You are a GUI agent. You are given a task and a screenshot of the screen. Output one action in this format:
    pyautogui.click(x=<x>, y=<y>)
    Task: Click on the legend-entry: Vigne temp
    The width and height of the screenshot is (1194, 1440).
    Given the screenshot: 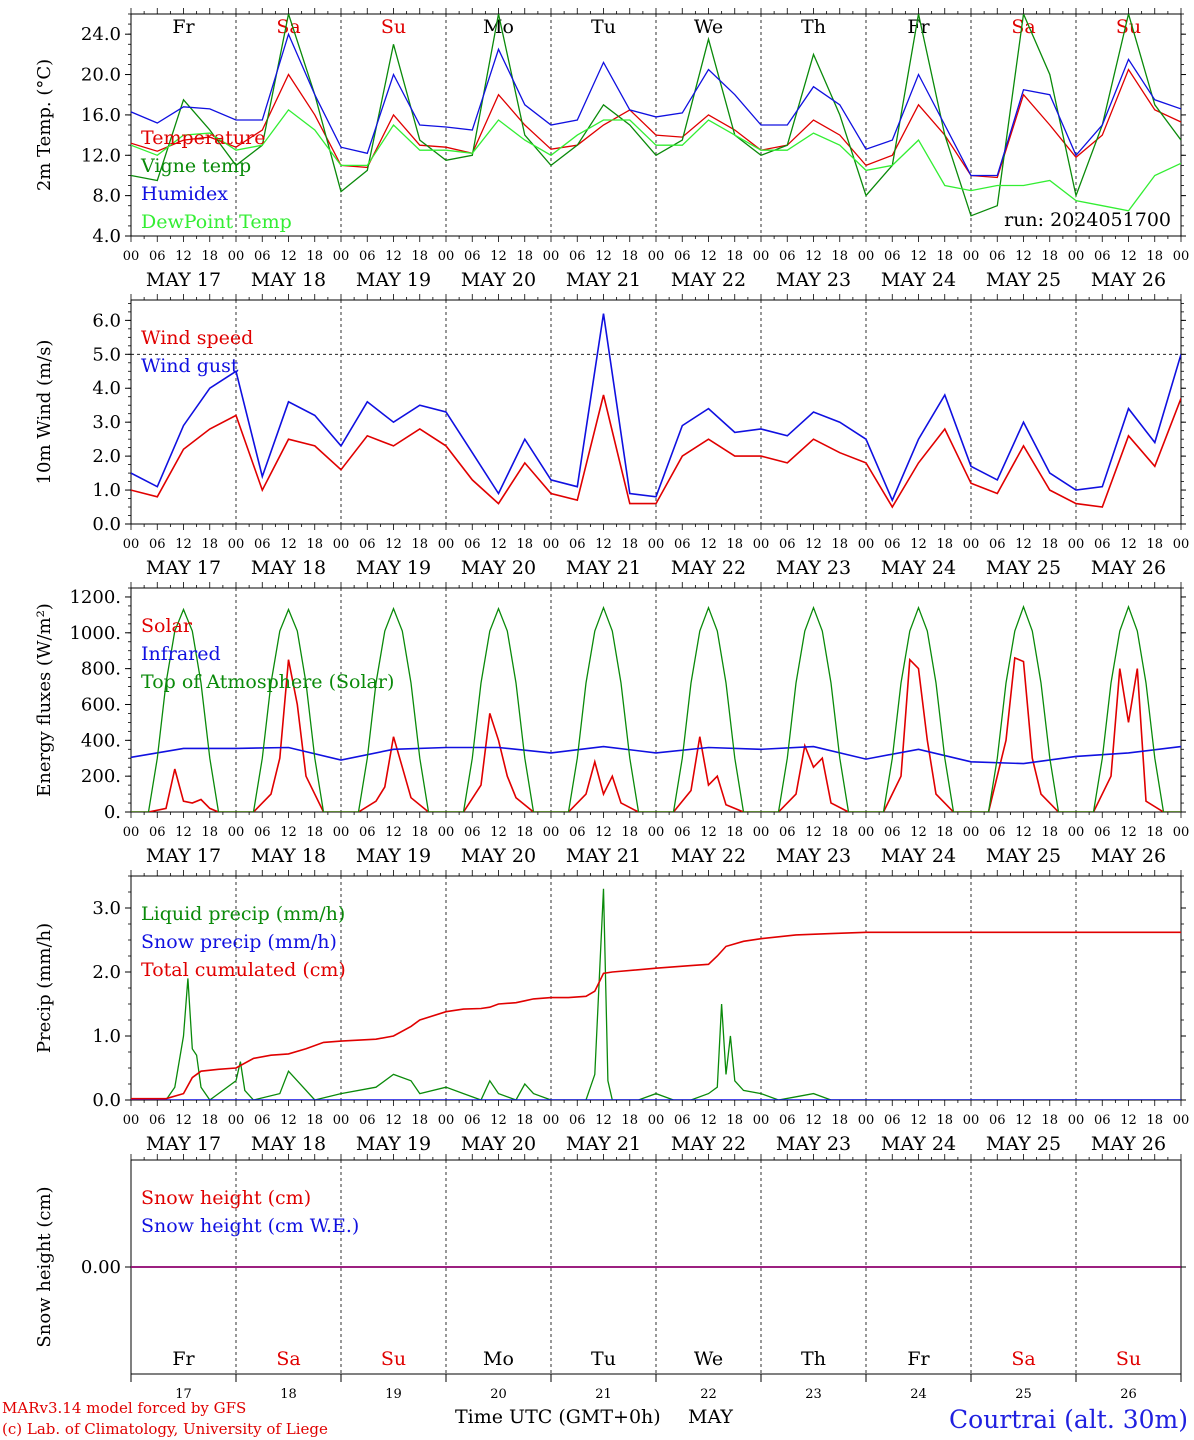 What is the action you would take?
    pyautogui.click(x=195, y=166)
    